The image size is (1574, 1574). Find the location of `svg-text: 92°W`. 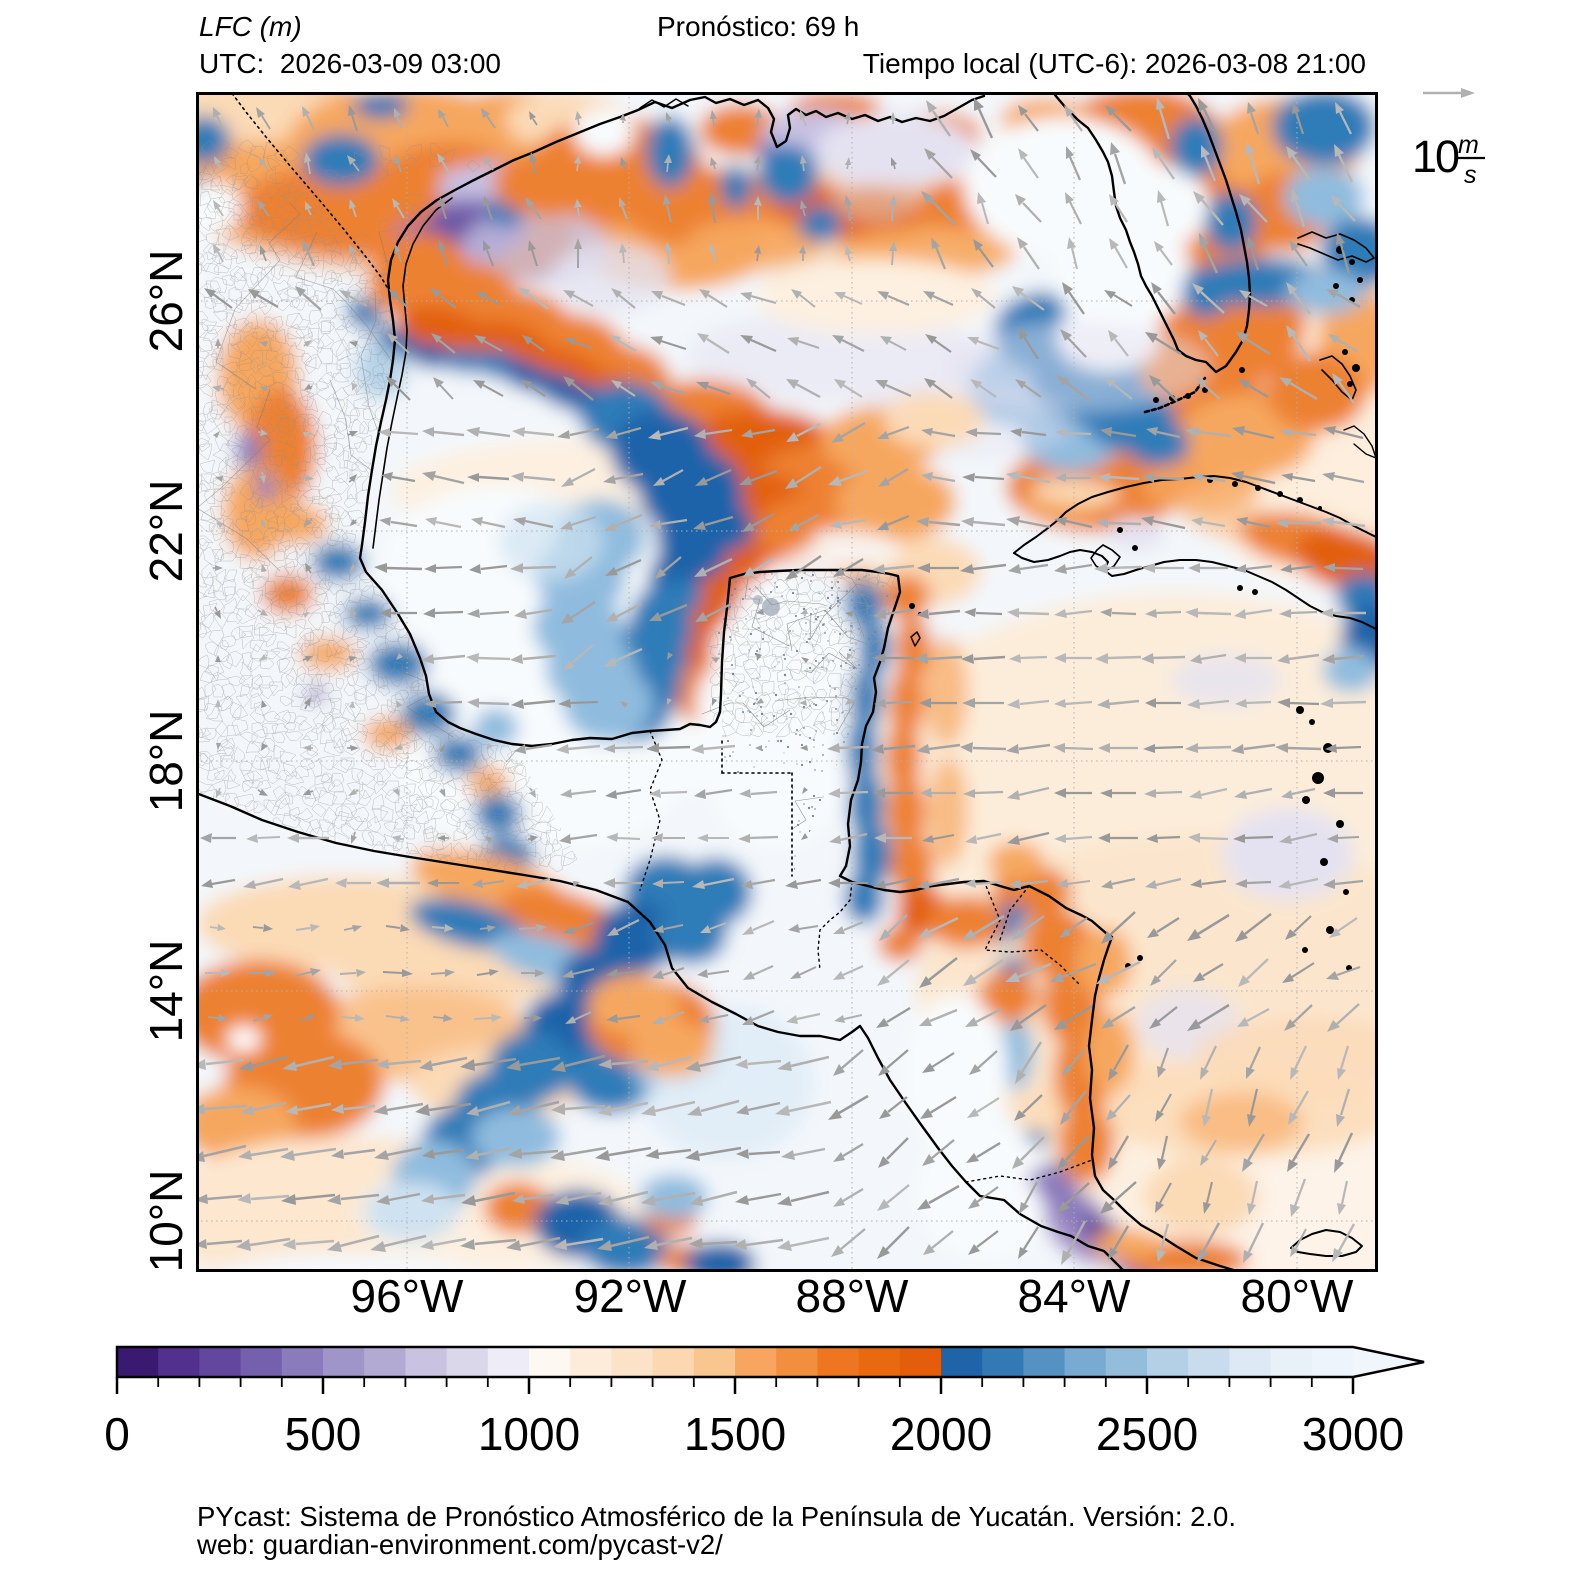

svg-text: 92°W is located at coordinates (631, 1296).